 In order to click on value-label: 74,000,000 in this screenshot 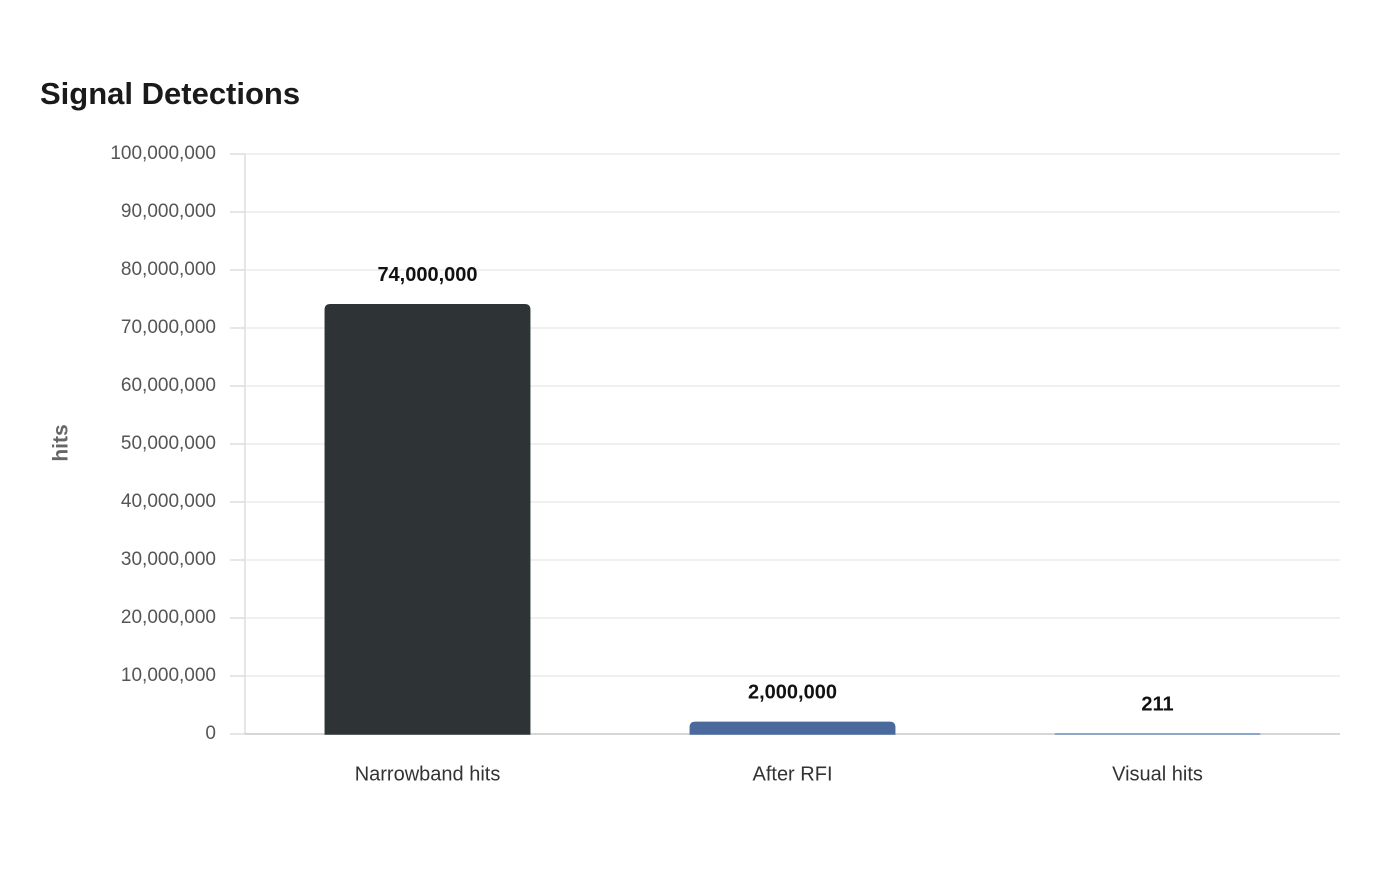, I will do `click(427, 275)`.